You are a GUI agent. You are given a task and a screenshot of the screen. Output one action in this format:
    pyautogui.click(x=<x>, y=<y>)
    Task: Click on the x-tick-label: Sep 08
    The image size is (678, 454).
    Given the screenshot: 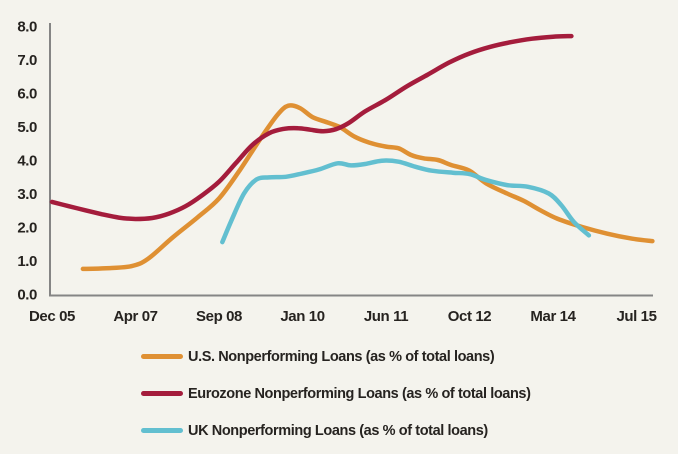 What is the action you would take?
    pyautogui.click(x=219, y=316)
    